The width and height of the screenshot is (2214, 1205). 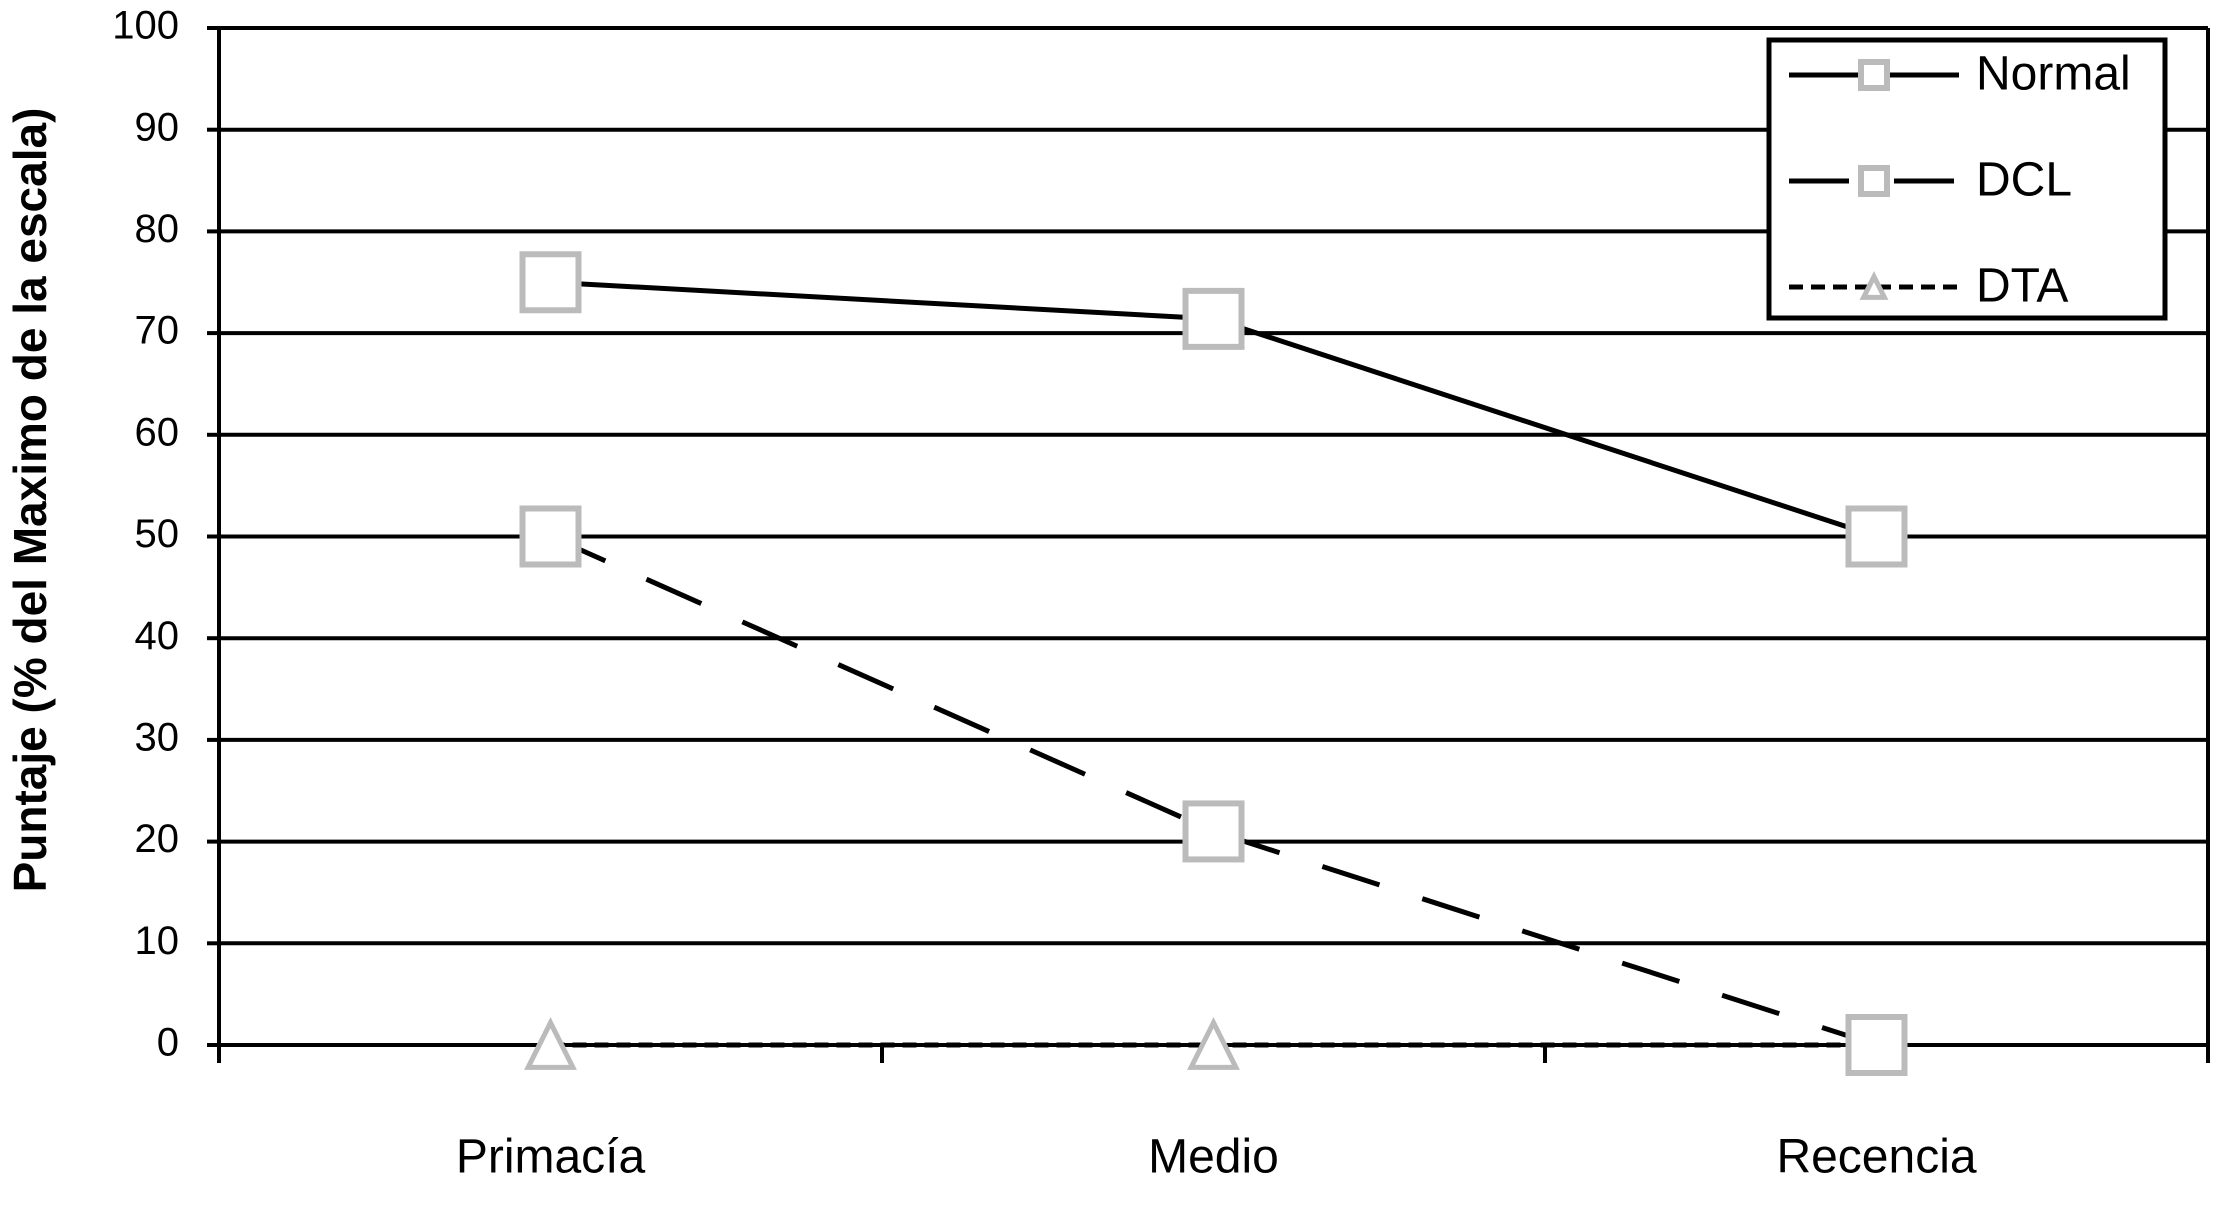 What do you see at coordinates (2053, 74) in the screenshot?
I see `legend-label: Normal` at bounding box center [2053, 74].